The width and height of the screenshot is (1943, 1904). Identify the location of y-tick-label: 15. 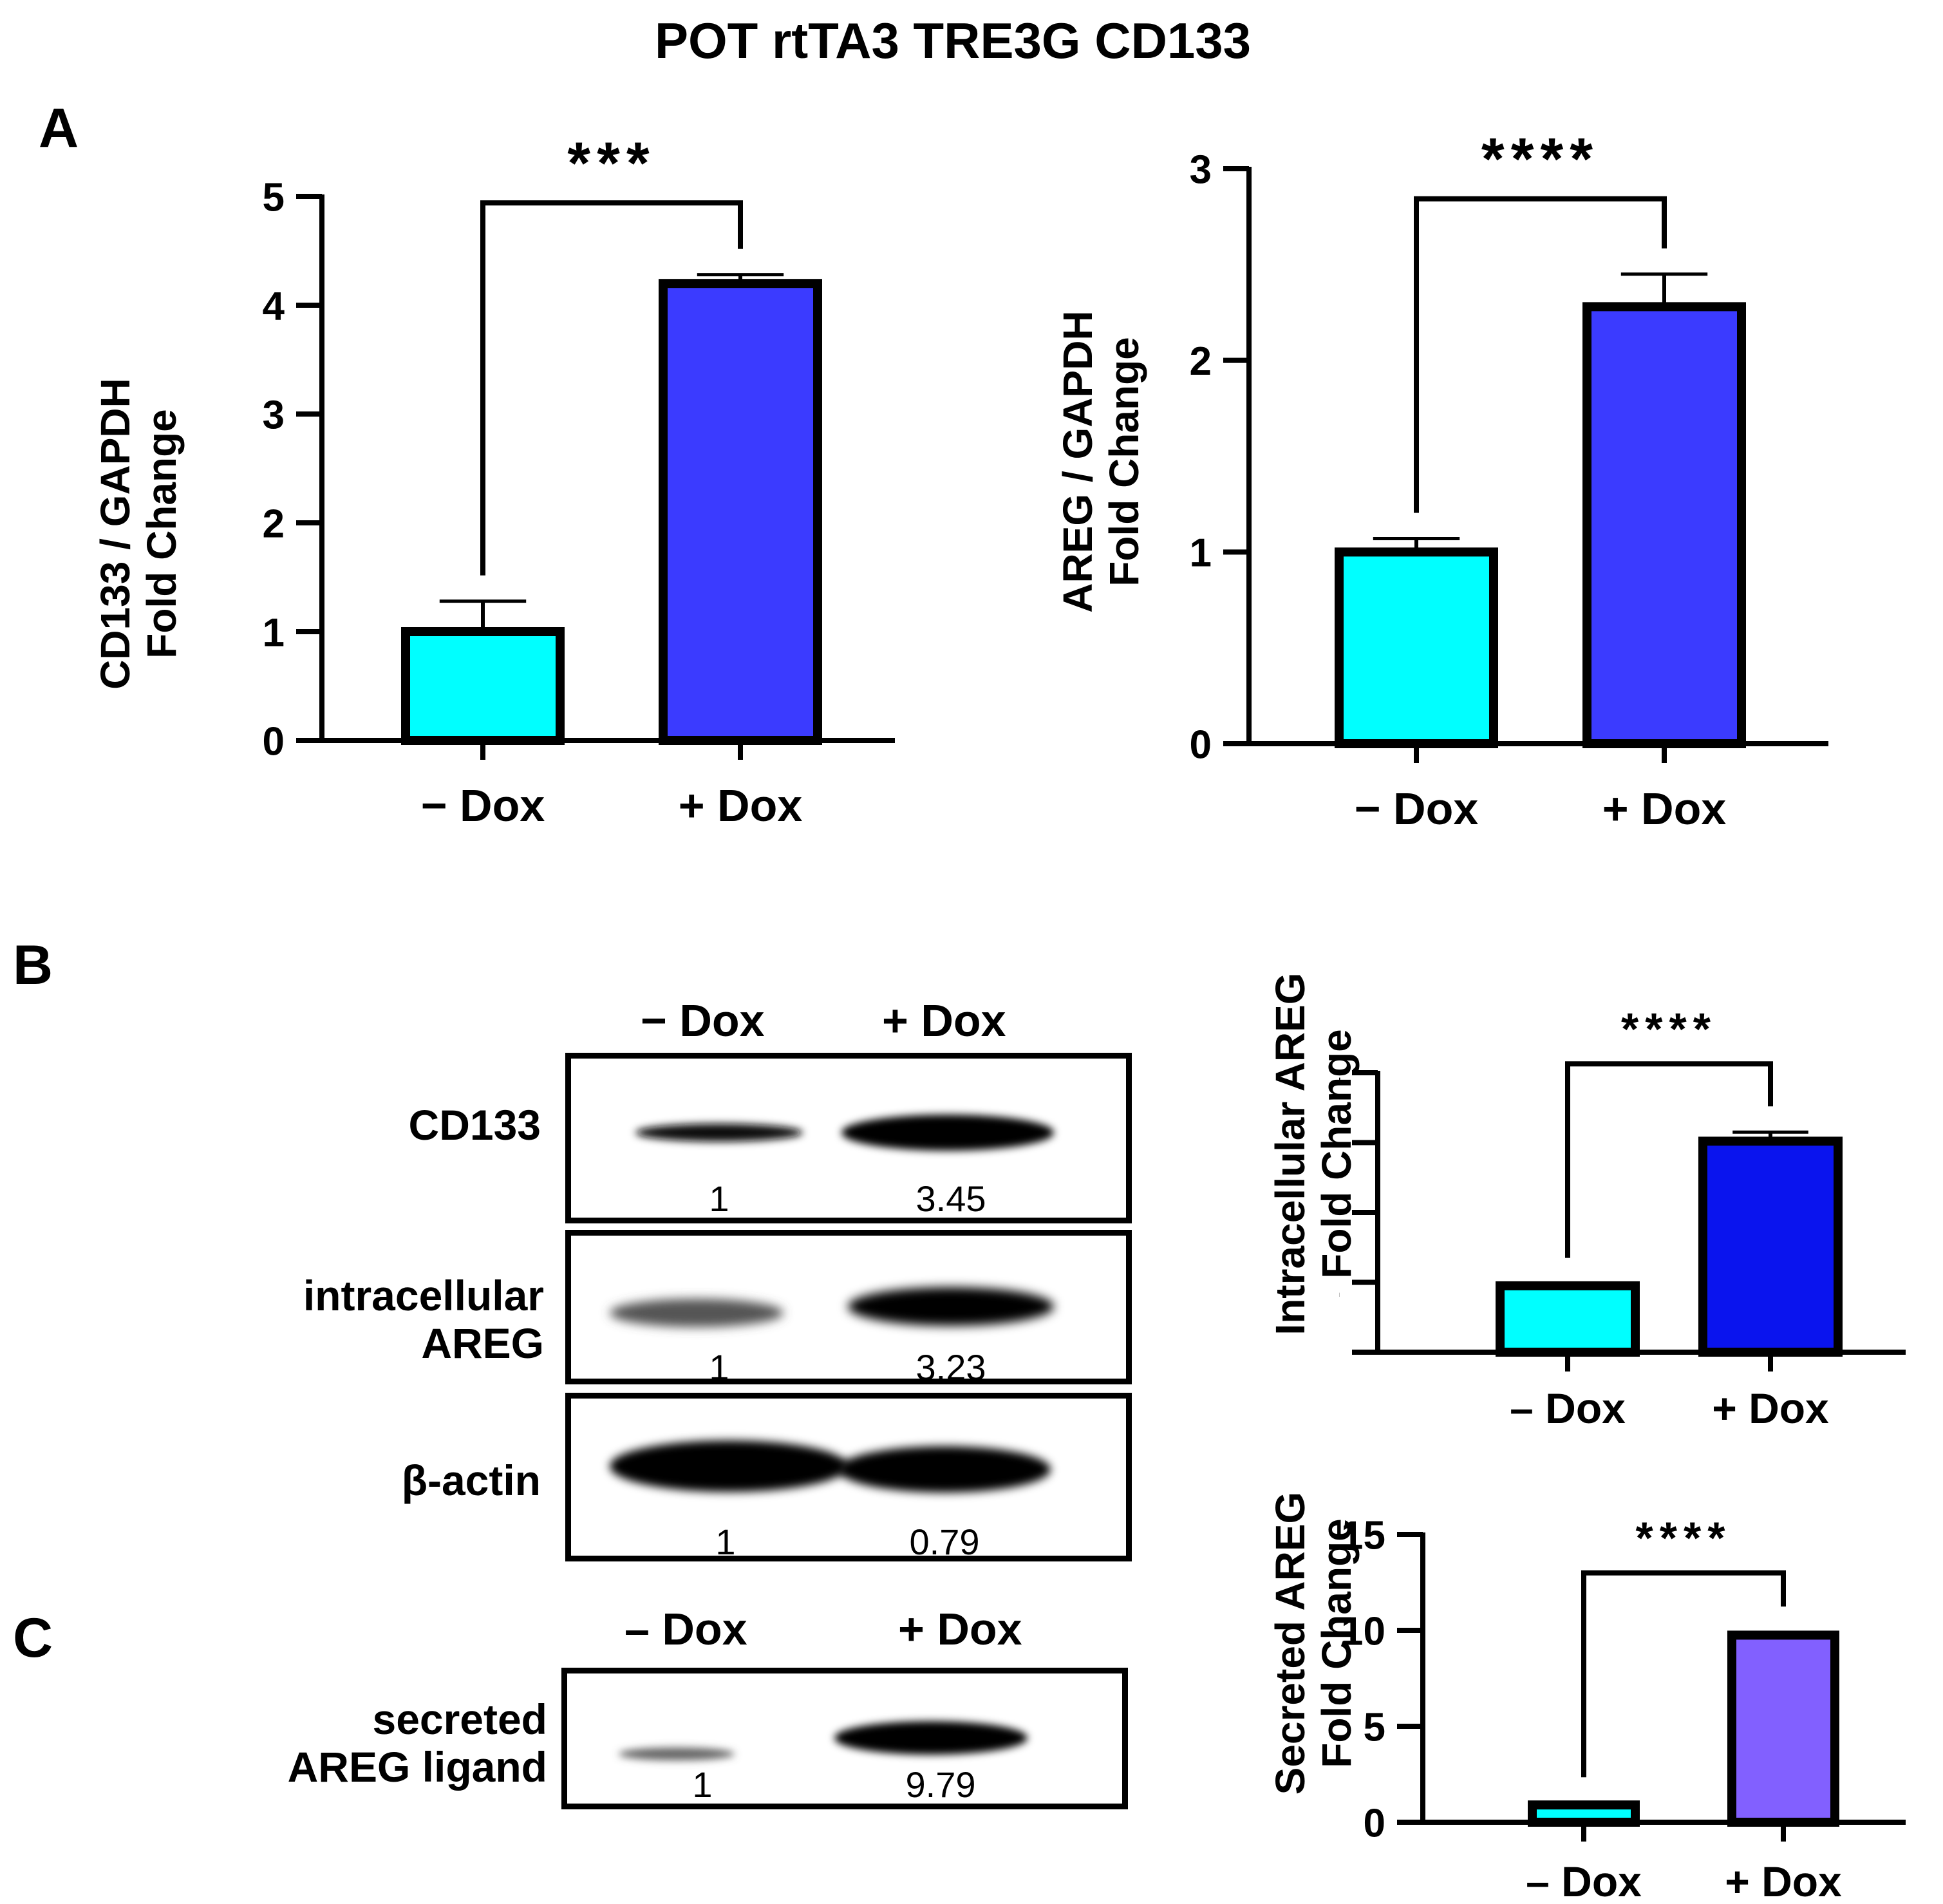
(1363, 1535).